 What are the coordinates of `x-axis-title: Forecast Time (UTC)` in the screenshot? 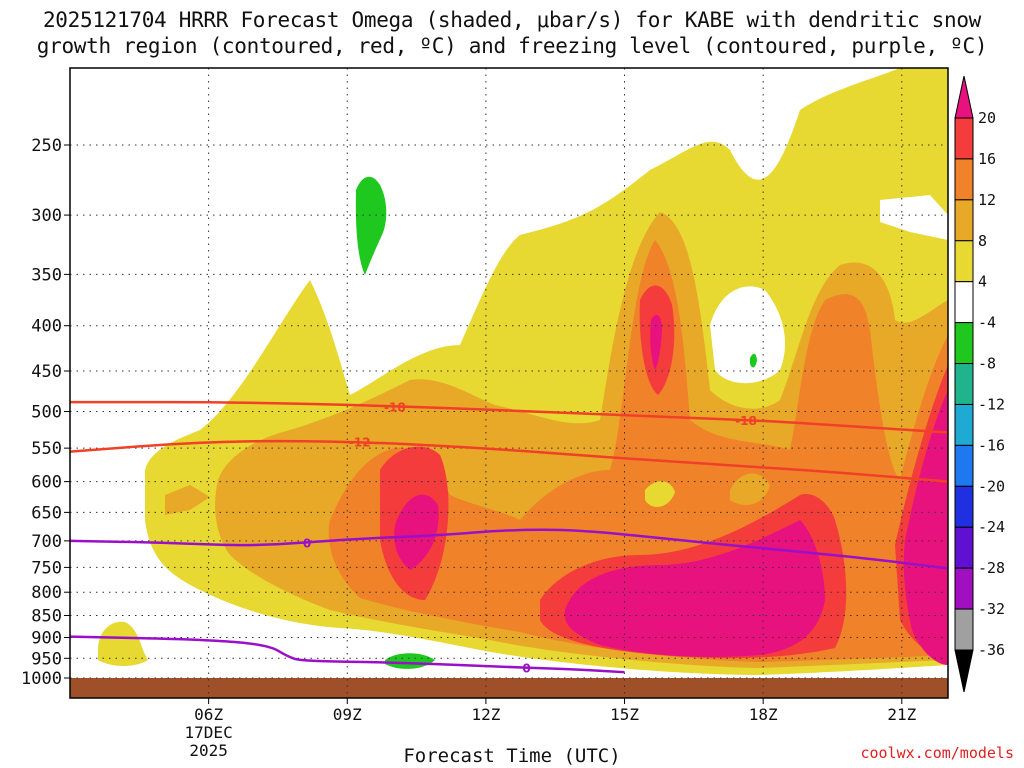 It's located at (512, 756).